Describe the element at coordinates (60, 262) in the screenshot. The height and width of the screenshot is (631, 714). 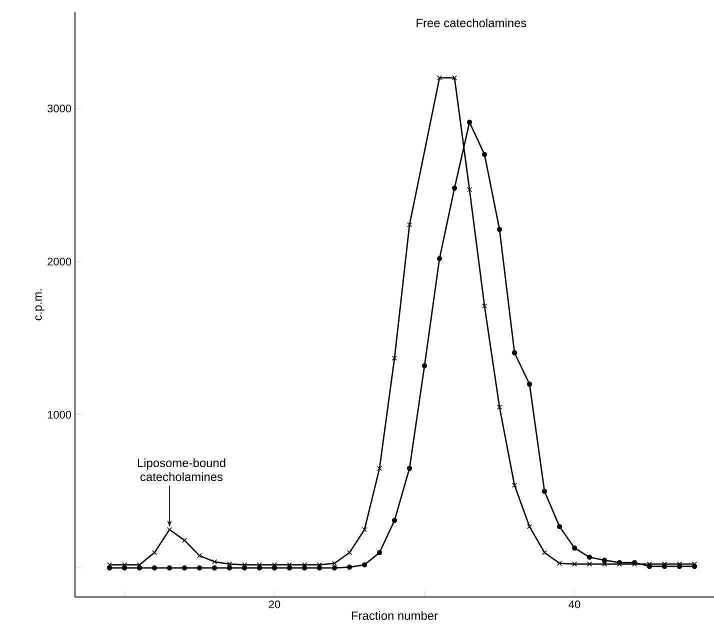
I see `y-tick-label: 2000` at that location.